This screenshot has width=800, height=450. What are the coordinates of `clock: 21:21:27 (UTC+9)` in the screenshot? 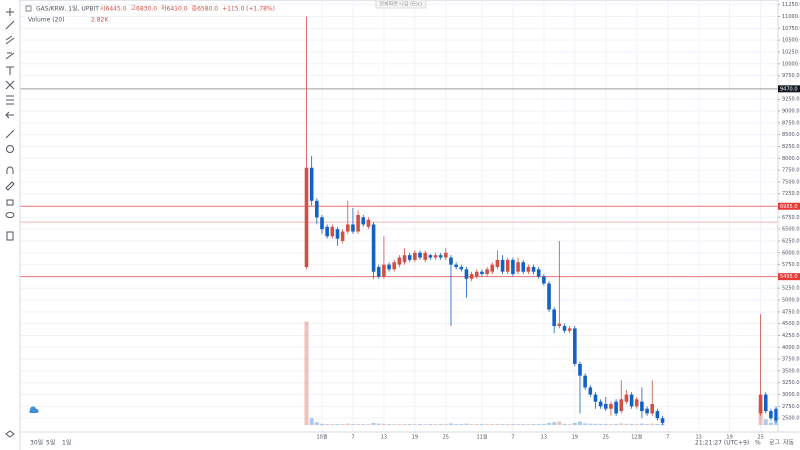 It's located at (722, 443).